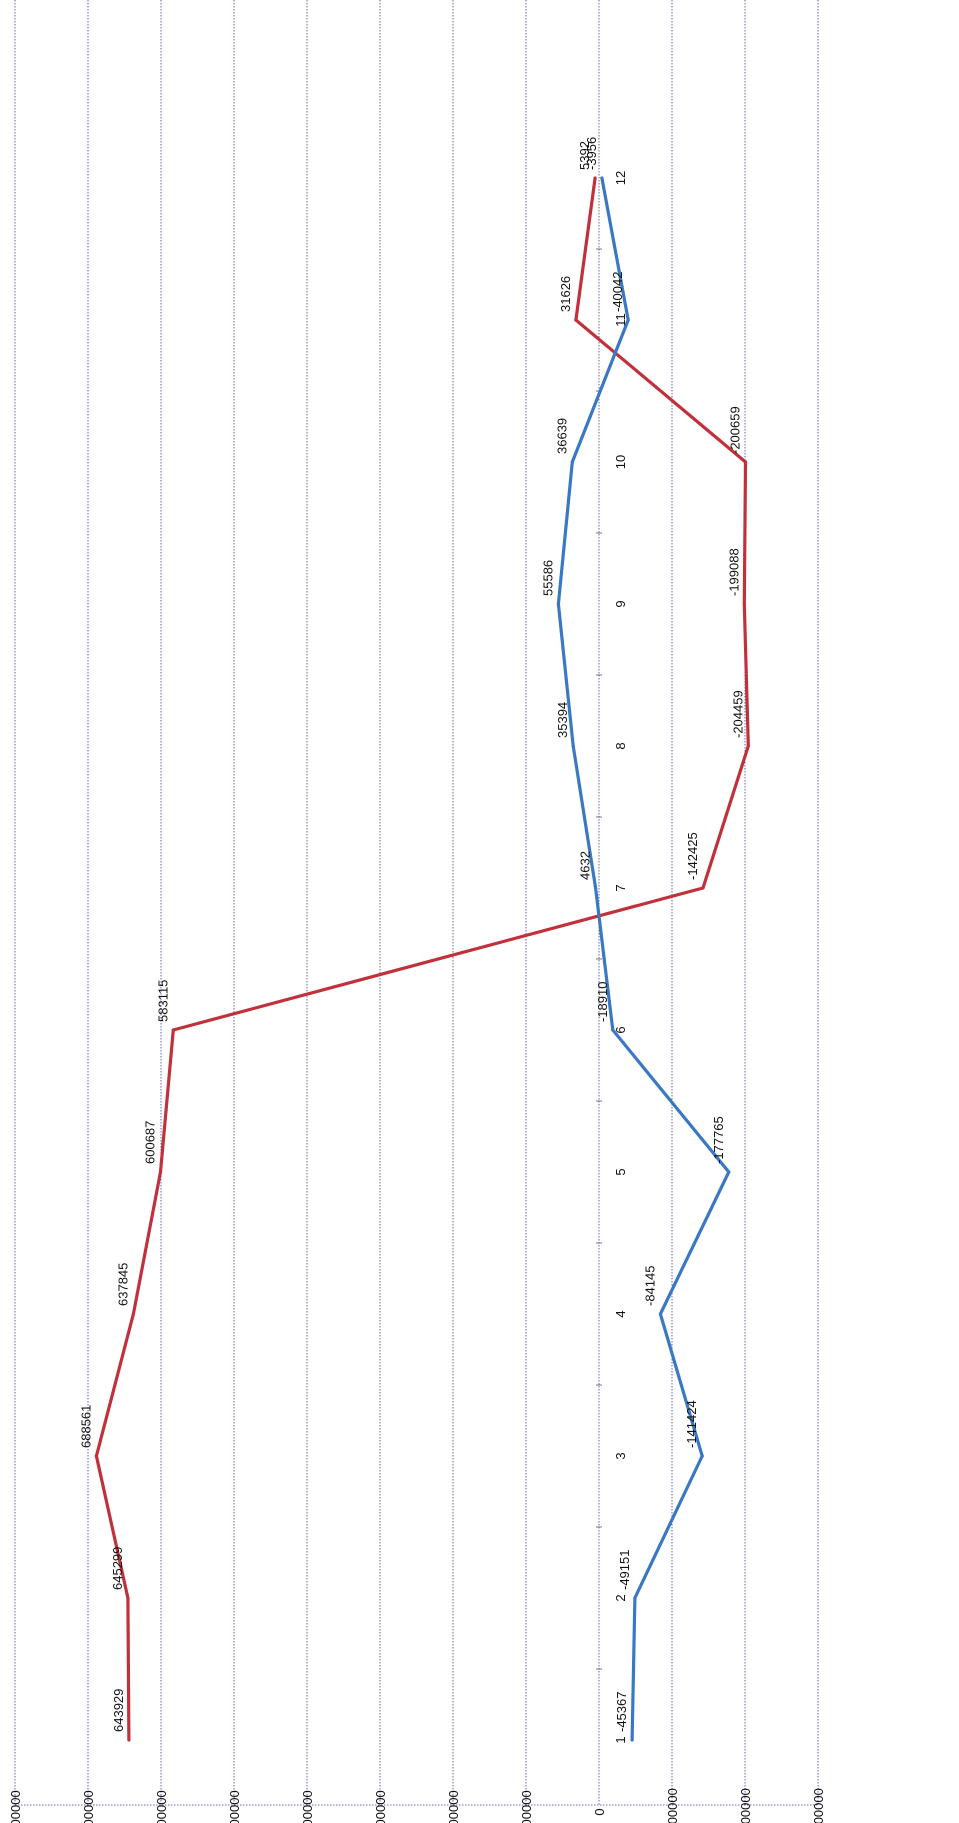 This screenshot has width=959, height=1823. I want to click on data-label: 36639, so click(561, 436).